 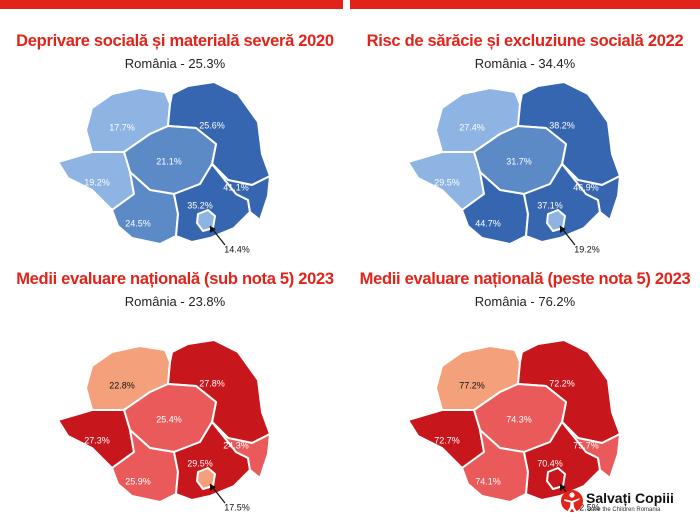 What do you see at coordinates (519, 419) in the screenshot?
I see `region-value-c: 74.3%` at bounding box center [519, 419].